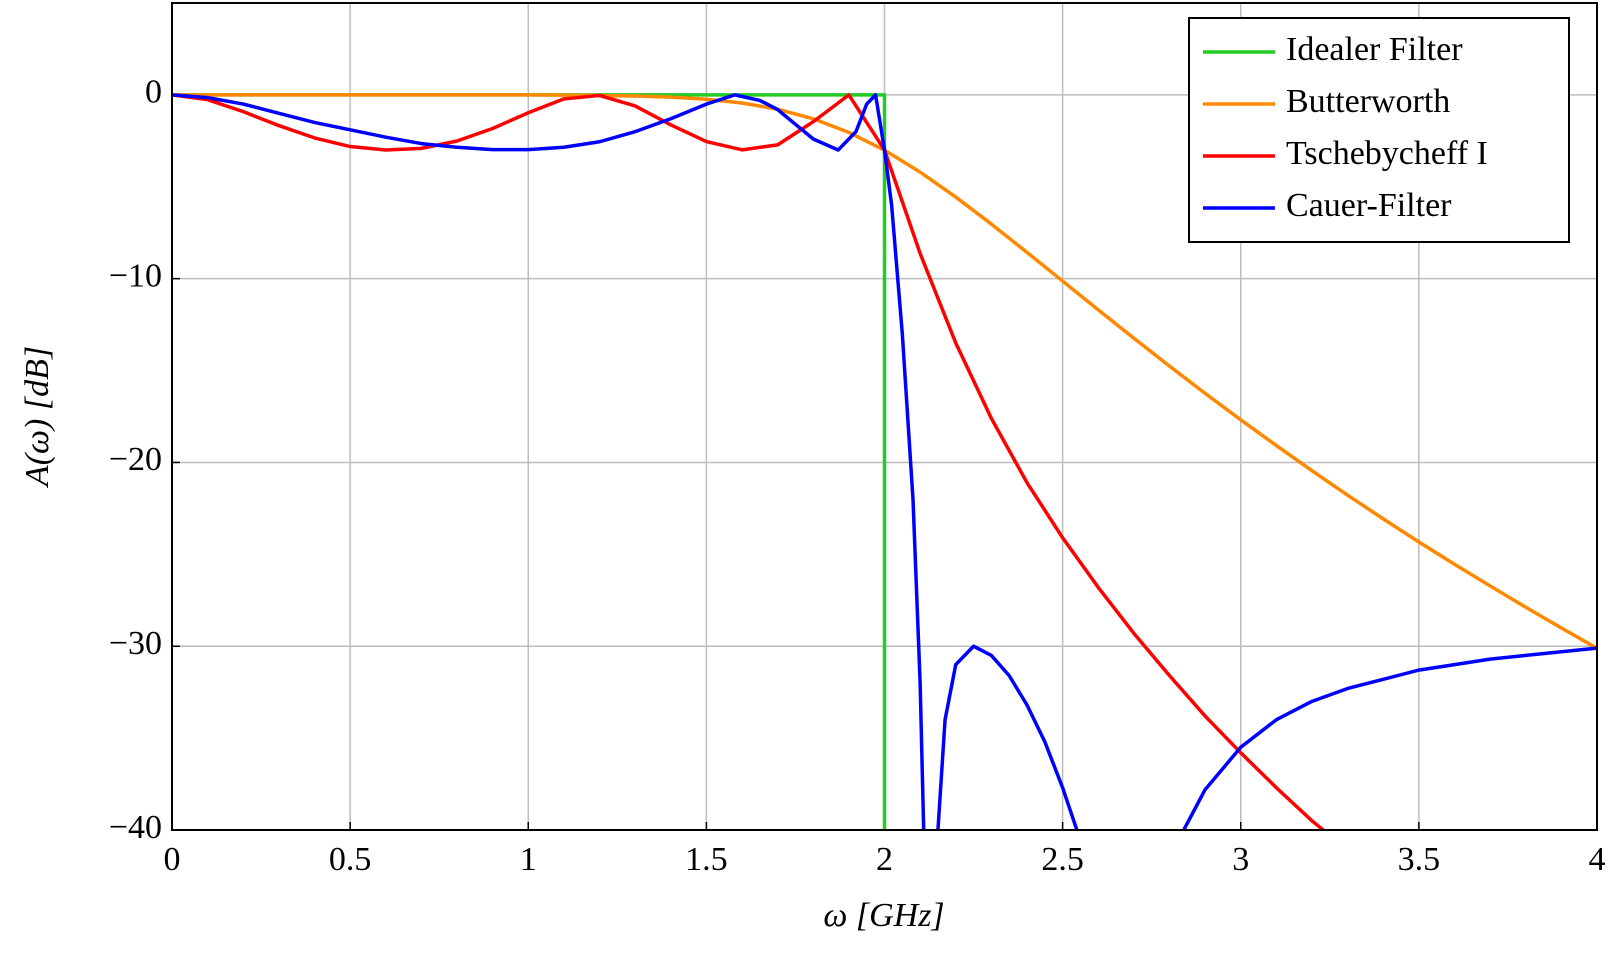 The width and height of the screenshot is (1614, 953). I want to click on legend-label: Butterworth, so click(1368, 101).